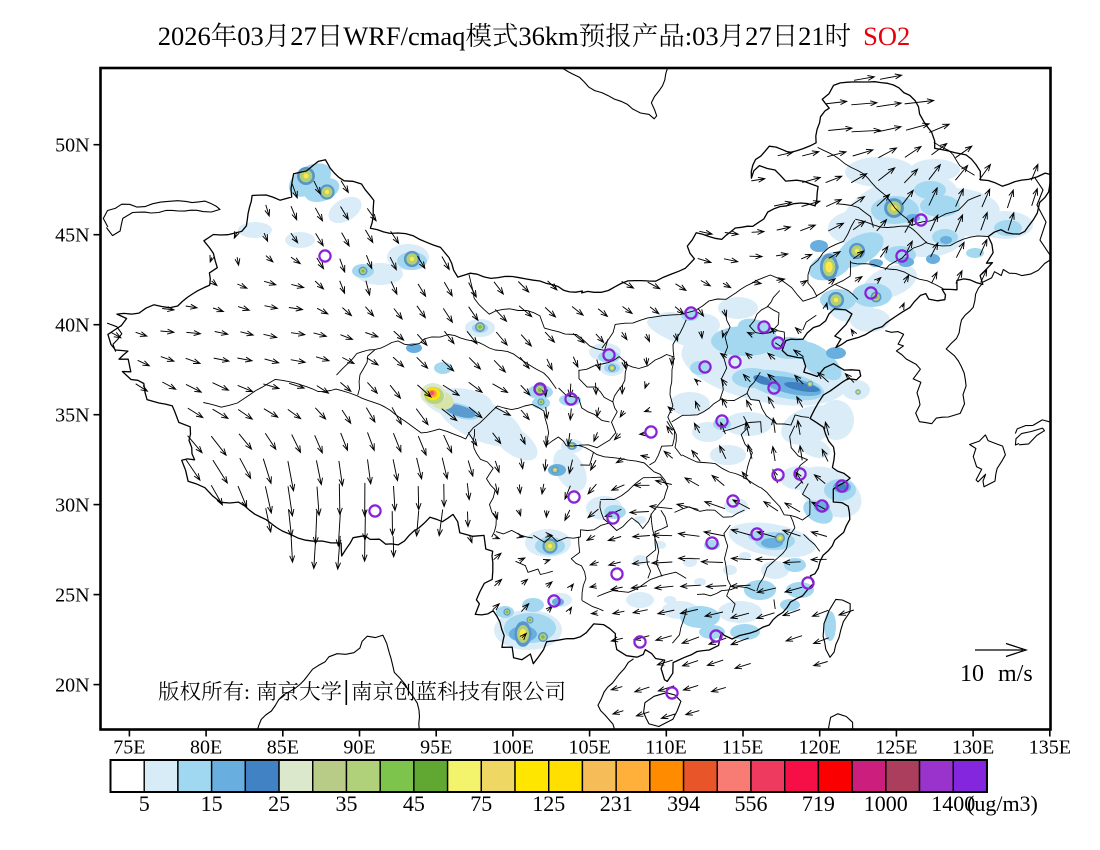 The width and height of the screenshot is (1100, 850). I want to click on svg-text: m/s, so click(1015, 674).